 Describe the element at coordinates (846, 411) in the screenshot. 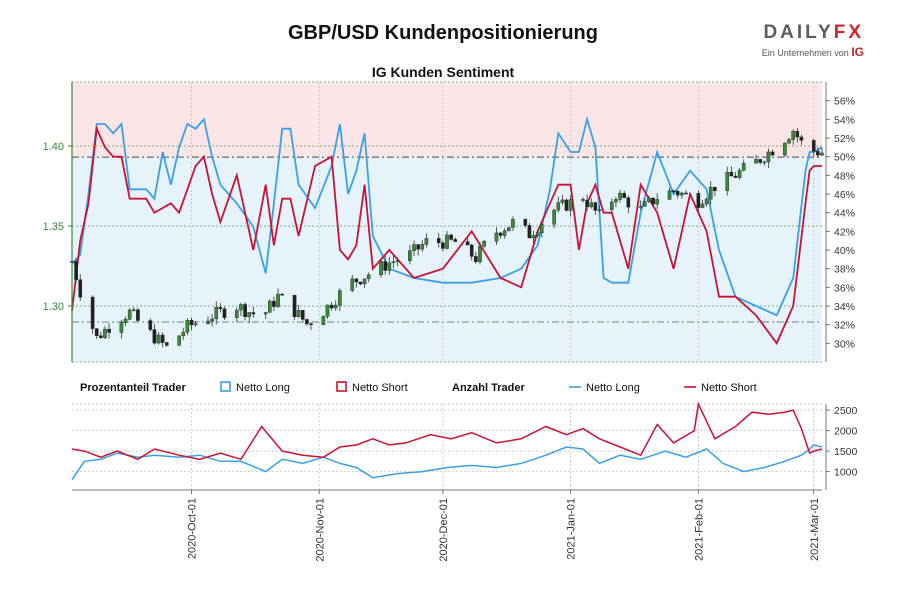

I see `count-axis-label: 2500` at that location.